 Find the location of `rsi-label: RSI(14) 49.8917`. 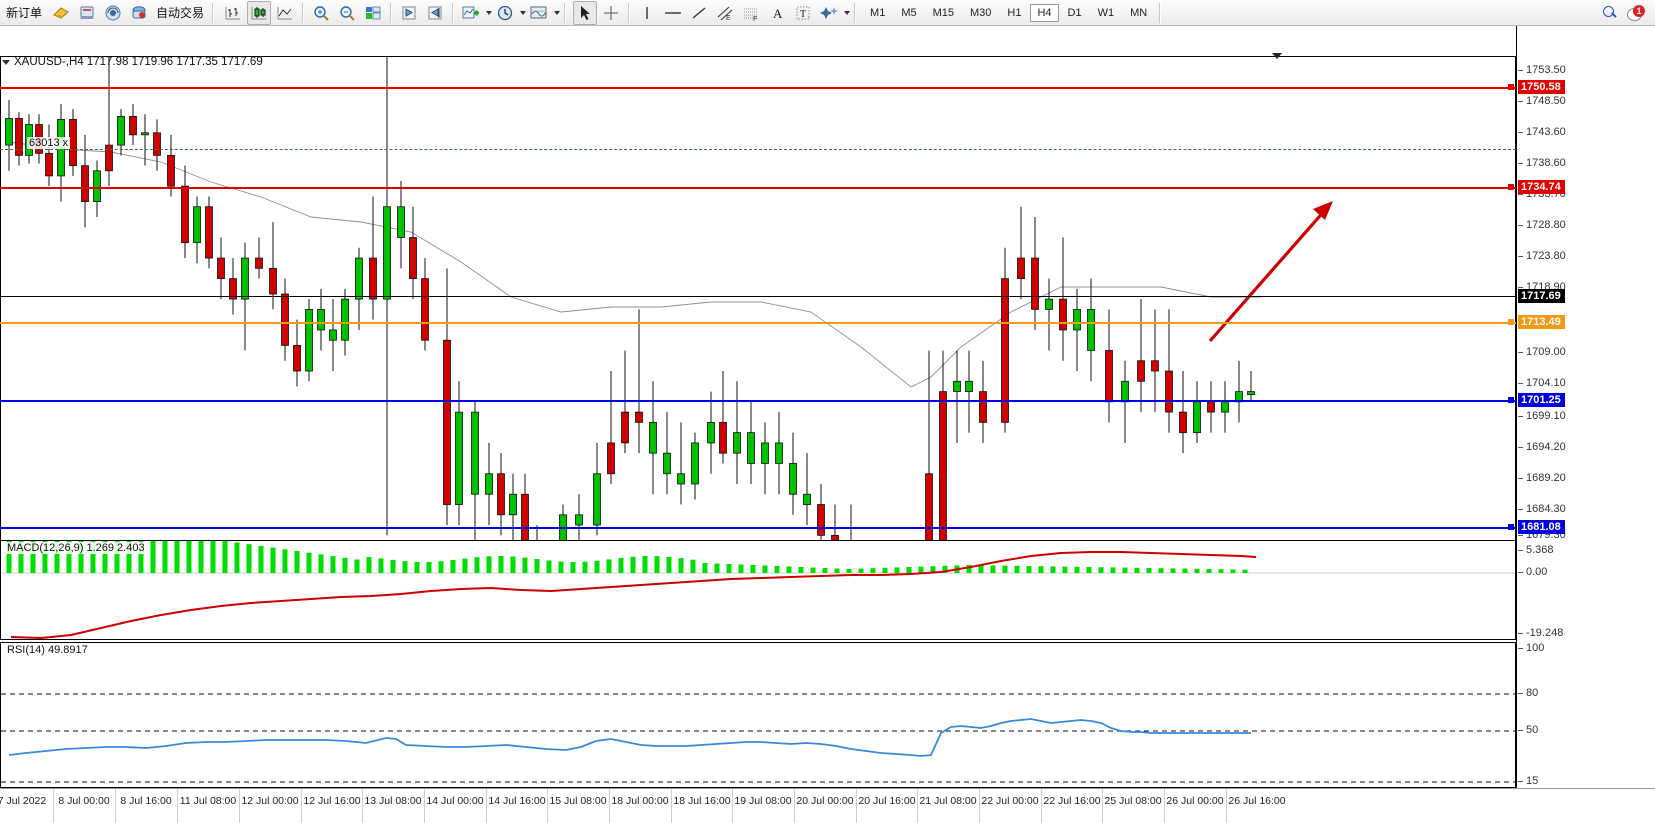

rsi-label: RSI(14) 49.8917 is located at coordinates (47, 650).